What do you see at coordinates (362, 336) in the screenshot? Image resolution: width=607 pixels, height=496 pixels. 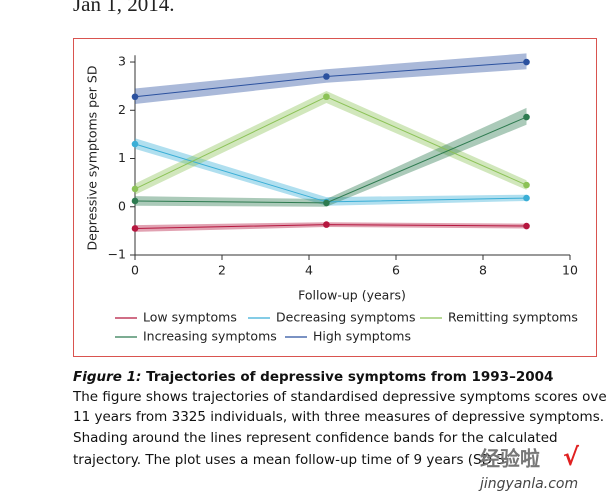 I see `legend-label: High symptoms` at bounding box center [362, 336].